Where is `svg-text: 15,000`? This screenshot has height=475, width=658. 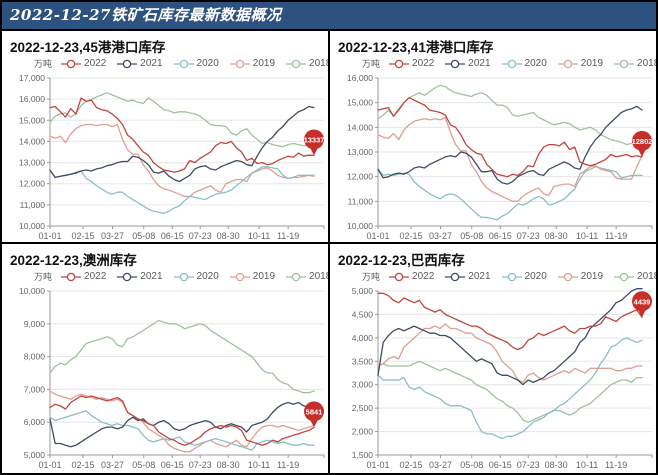 svg-text: 15,000 is located at coordinates (360, 103).